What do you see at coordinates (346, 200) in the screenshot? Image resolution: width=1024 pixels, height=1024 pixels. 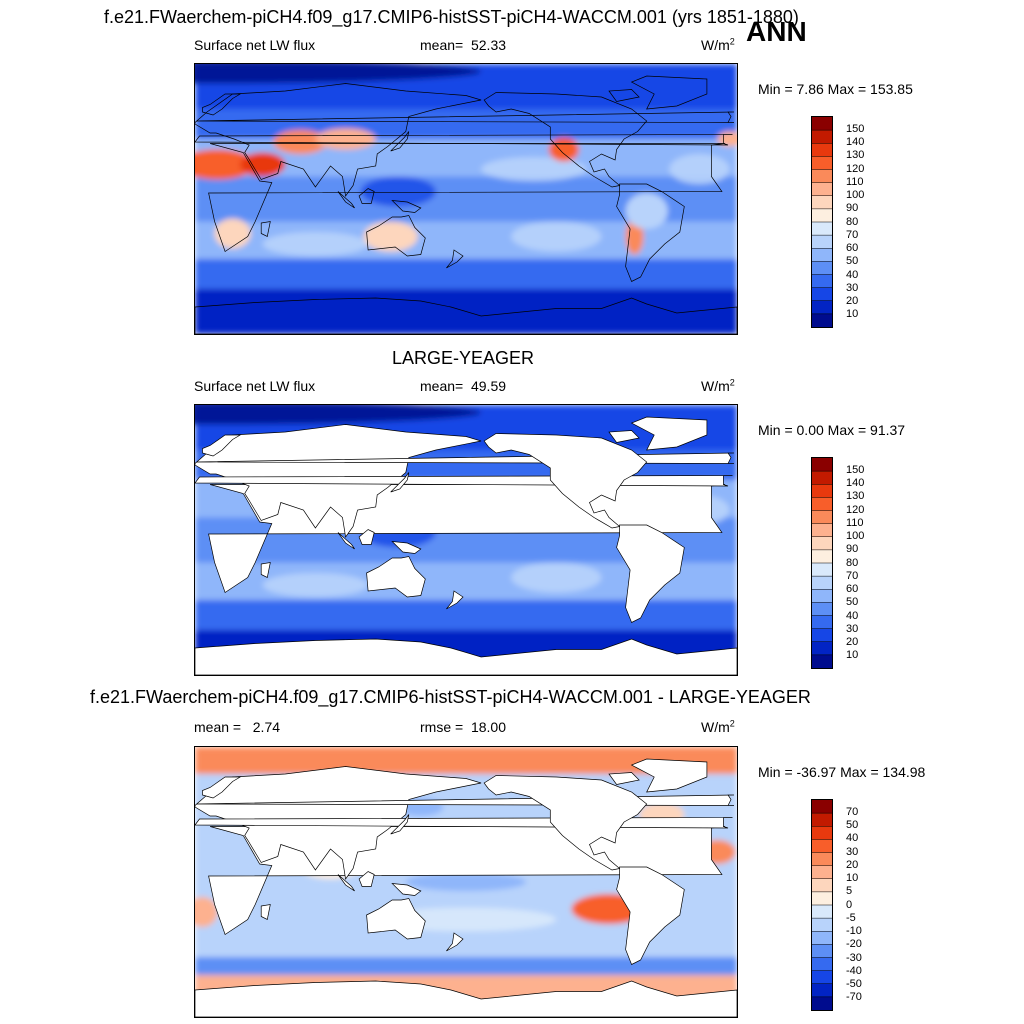 I see `land-sumatra` at bounding box center [346, 200].